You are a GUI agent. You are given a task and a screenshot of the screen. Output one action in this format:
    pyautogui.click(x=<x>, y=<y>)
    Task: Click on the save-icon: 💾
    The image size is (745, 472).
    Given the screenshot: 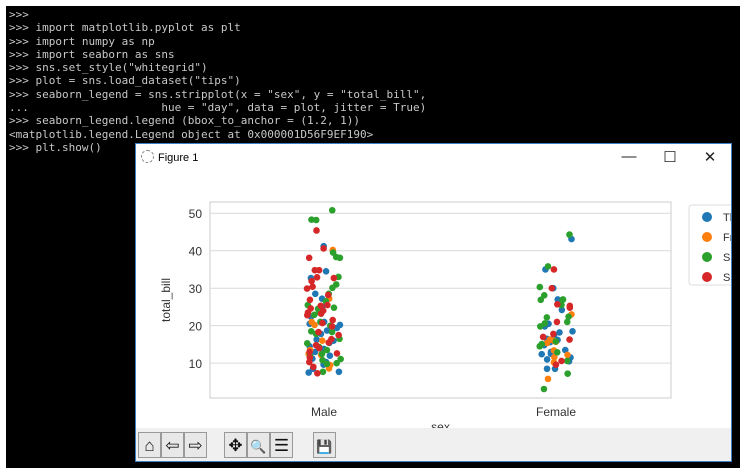 What is the action you would take?
    pyautogui.click(x=324, y=446)
    